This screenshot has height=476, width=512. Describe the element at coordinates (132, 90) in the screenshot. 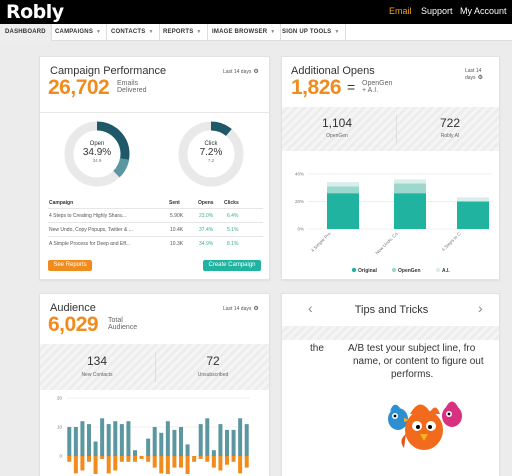

I see `delivered-label-line2: Delivered` at that location.